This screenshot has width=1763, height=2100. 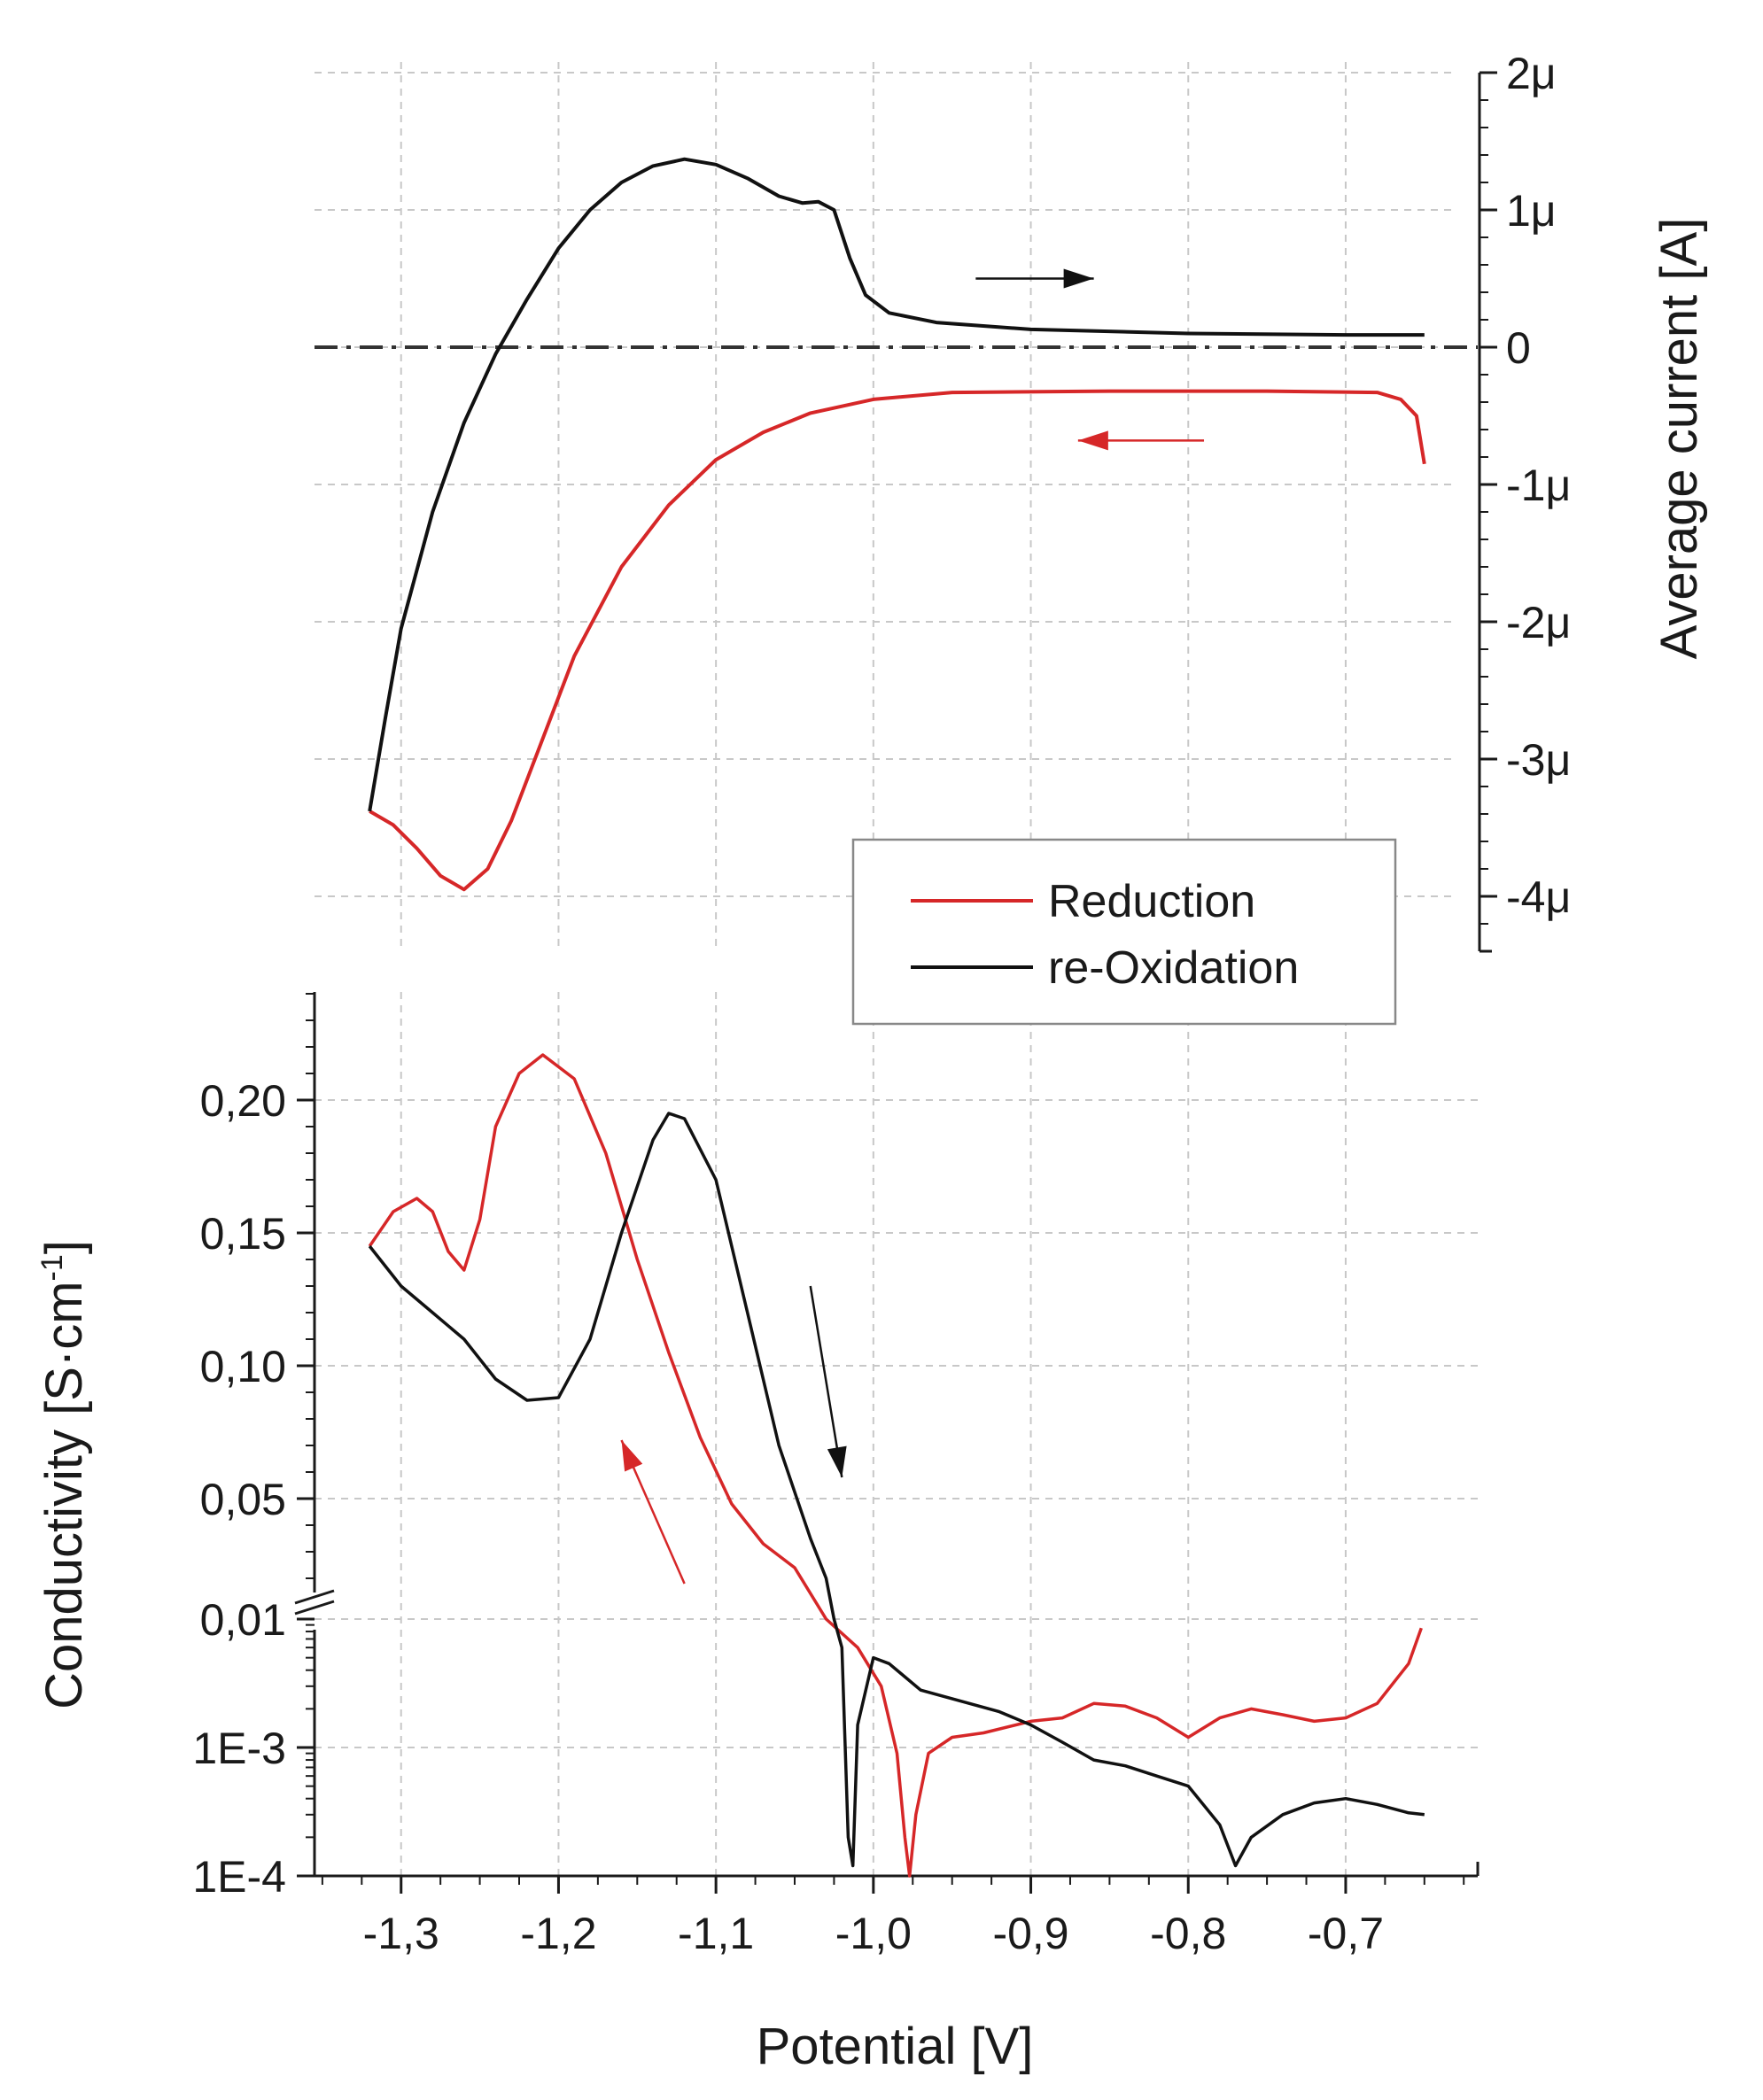 What do you see at coordinates (897, 640) in the screenshot?
I see `top-series-reduction` at bounding box center [897, 640].